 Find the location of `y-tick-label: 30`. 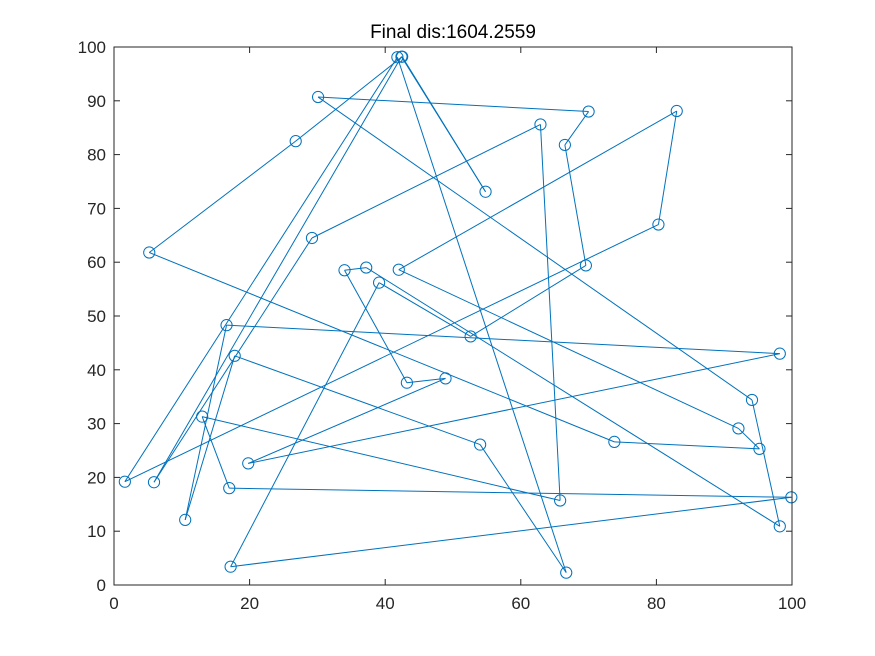

y-tick-label: 30 is located at coordinates (96, 424).